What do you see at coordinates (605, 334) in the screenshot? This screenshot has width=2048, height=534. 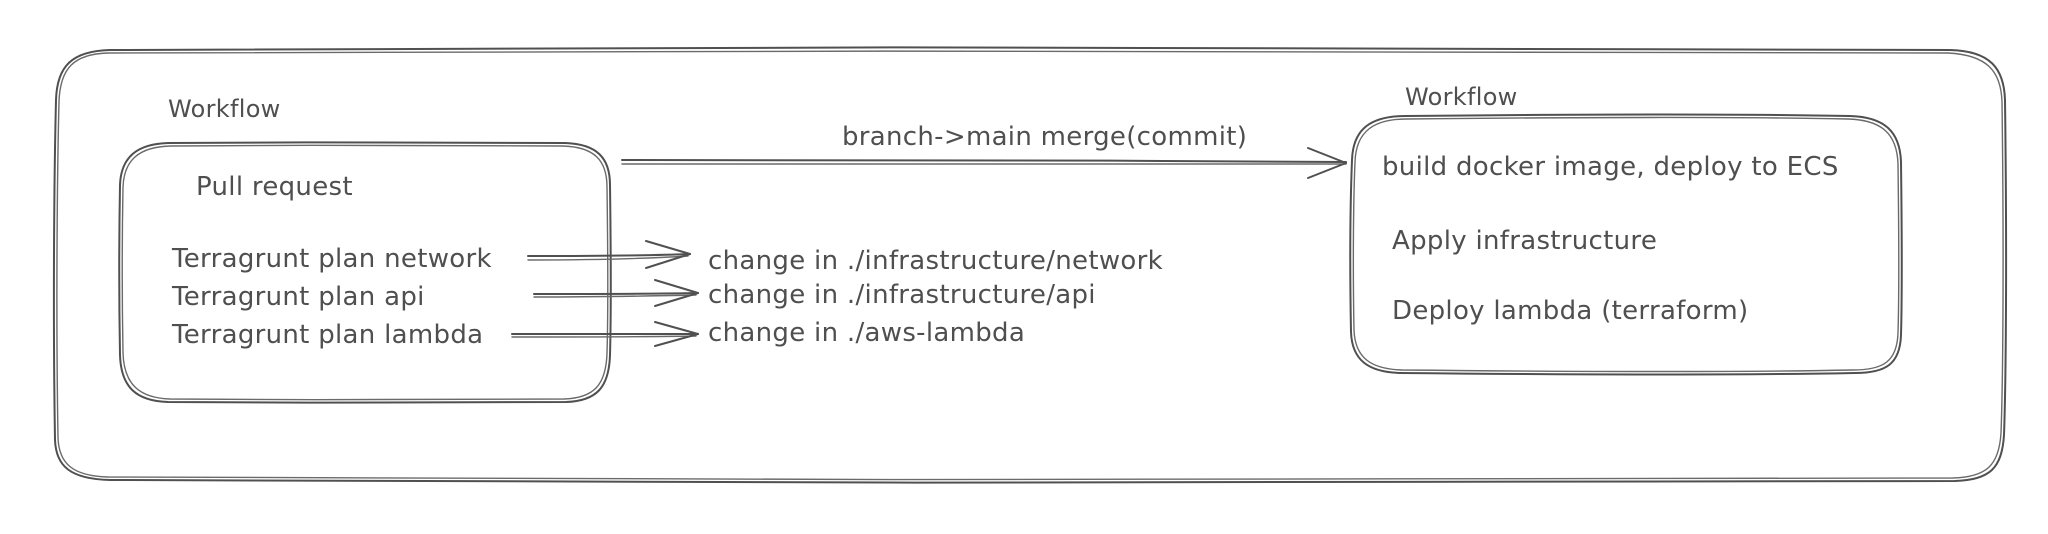 I see `lambda-plan-arrow` at bounding box center [605, 334].